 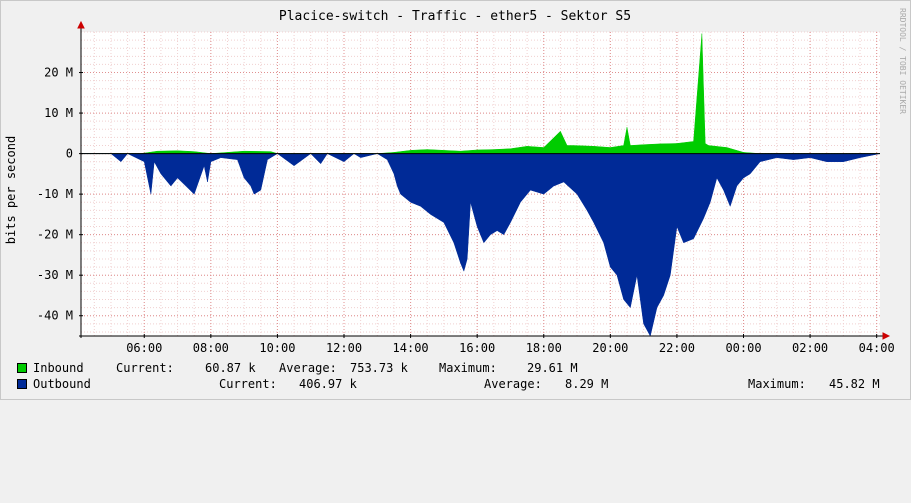 What do you see at coordinates (411, 348) in the screenshot?
I see `x-tick-label: 14:00` at bounding box center [411, 348].